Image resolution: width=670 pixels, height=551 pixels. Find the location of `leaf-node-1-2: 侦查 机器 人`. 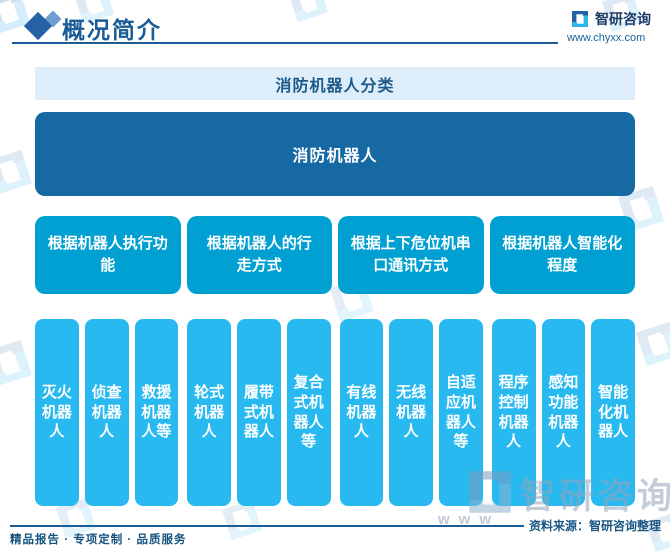

leaf-node-1-2: 侦查 机器 人 is located at coordinates (106, 412).